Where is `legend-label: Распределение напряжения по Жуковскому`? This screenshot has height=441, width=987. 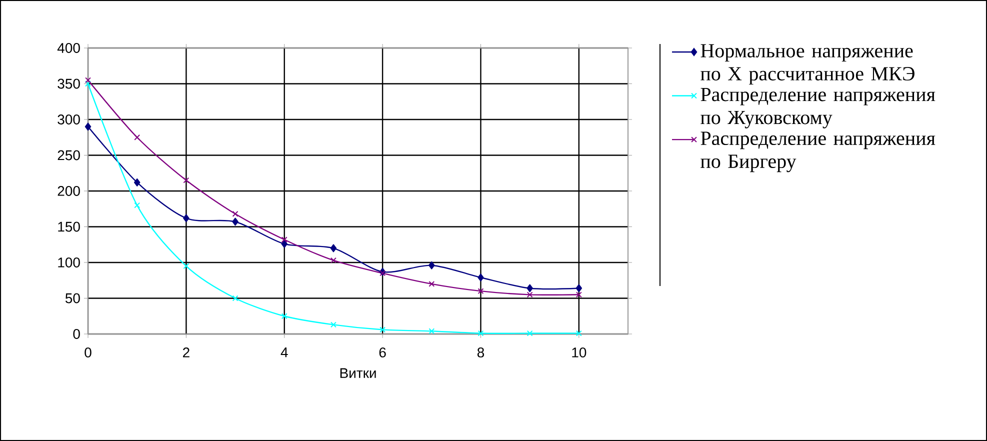 legend-label: Распределение напряжения по Жуковскому is located at coordinates (818, 108).